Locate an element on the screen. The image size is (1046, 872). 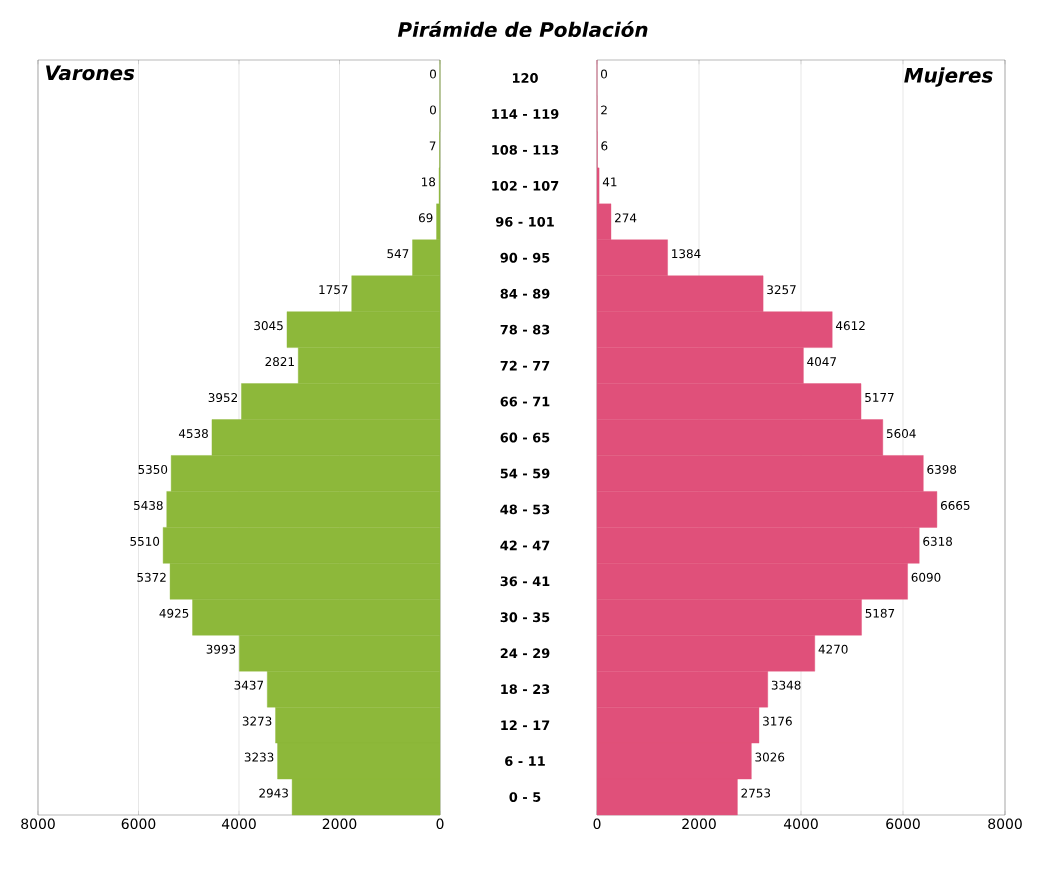
y-tick-label: 66 - 71 is located at coordinates (525, 401).